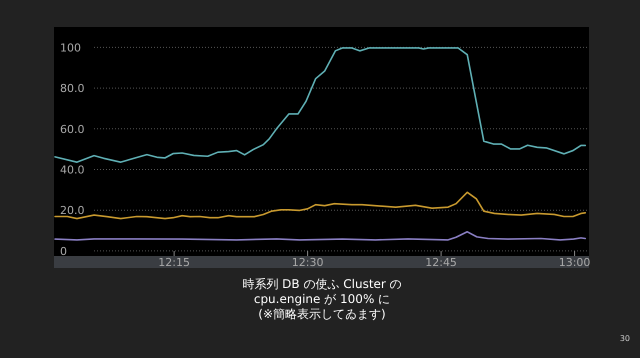  What do you see at coordinates (72, 211) in the screenshot?
I see `y-tick-label: 20.0` at bounding box center [72, 211].